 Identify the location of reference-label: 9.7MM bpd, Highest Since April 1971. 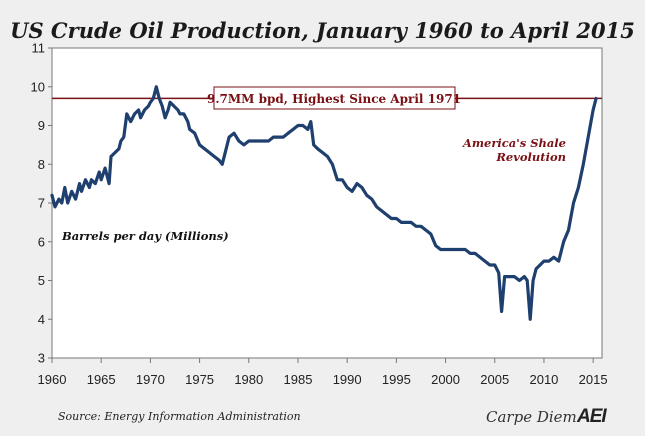
(334, 99).